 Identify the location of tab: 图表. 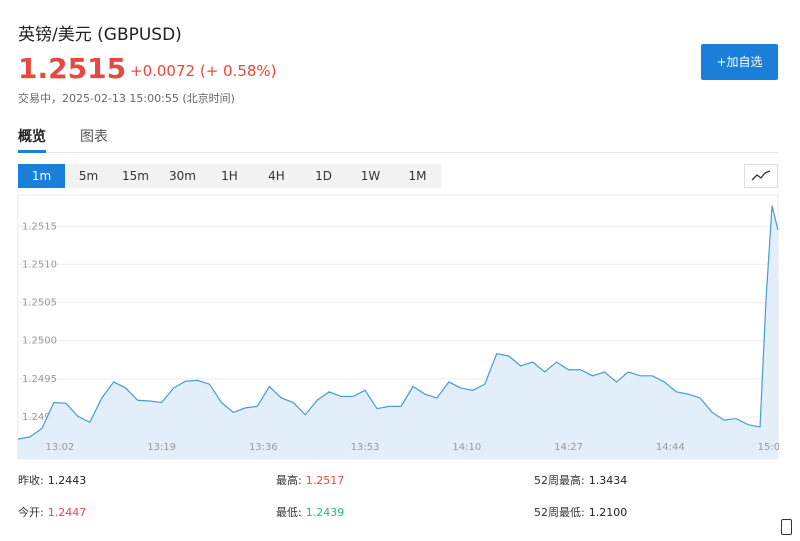
(94, 137).